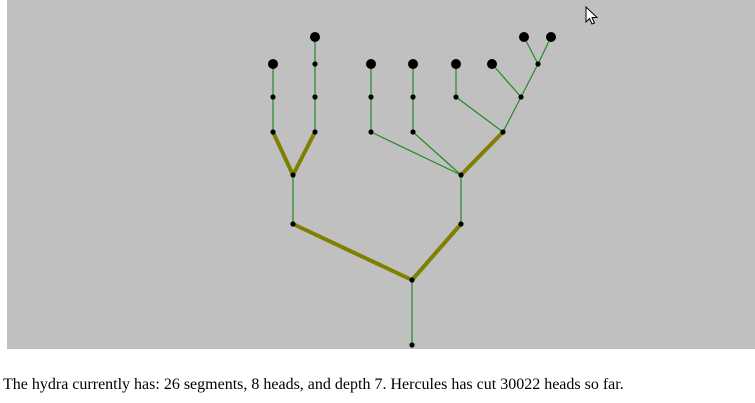  I want to click on head-count: 8, so click(255, 384).